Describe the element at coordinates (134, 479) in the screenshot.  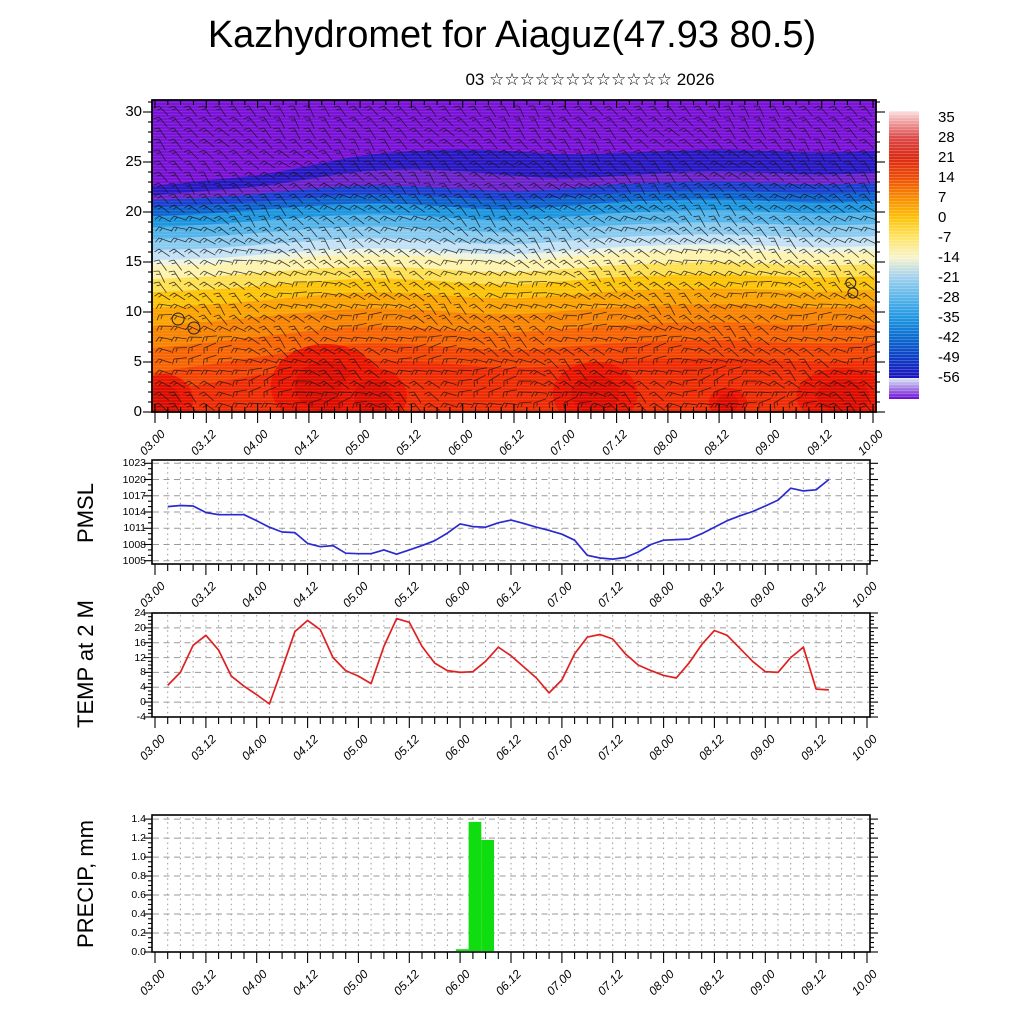
I see `y-tick-label: 1020` at that location.